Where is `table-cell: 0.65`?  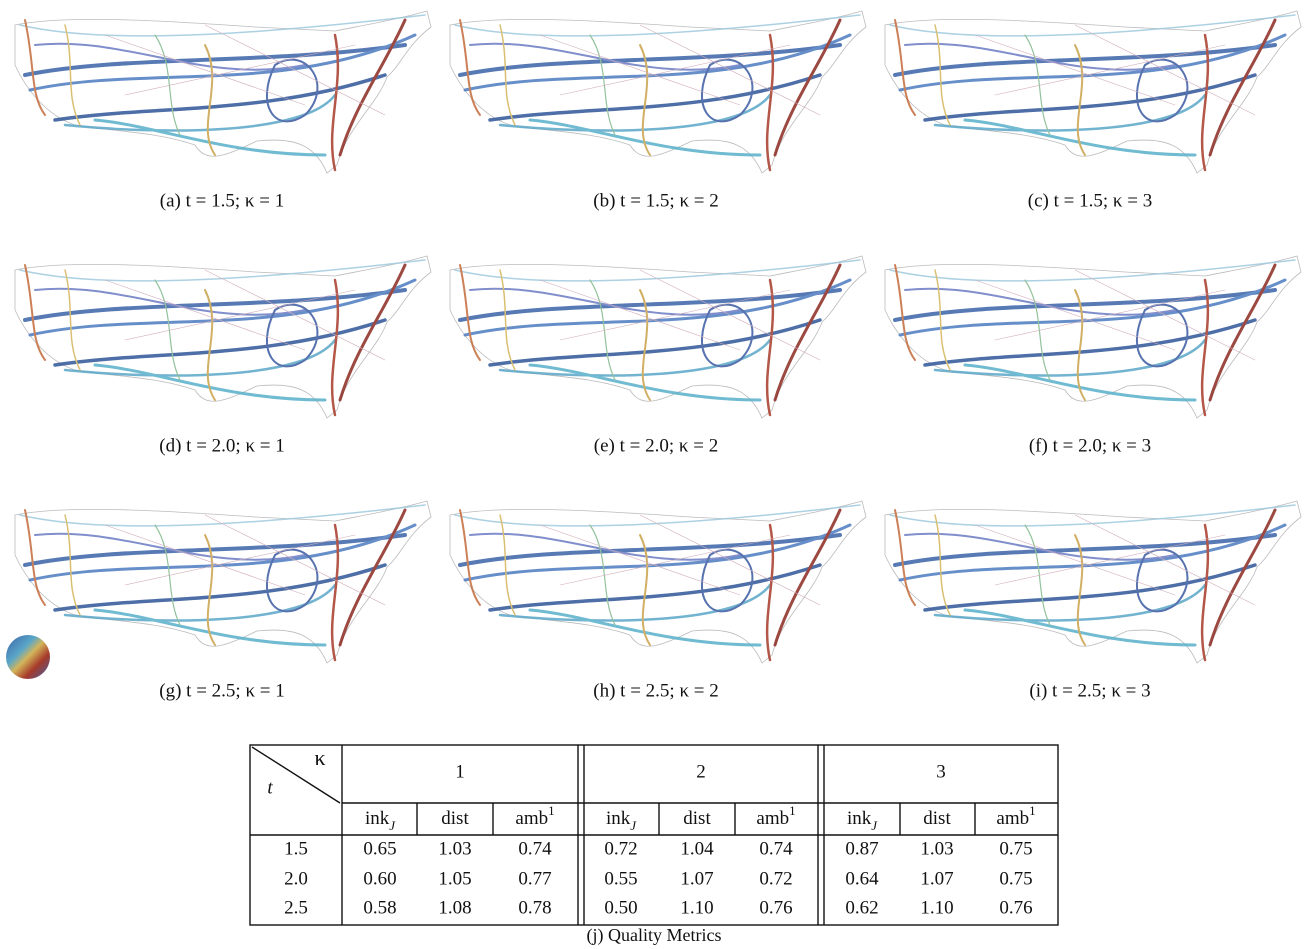
table-cell: 0.65 is located at coordinates (379, 848).